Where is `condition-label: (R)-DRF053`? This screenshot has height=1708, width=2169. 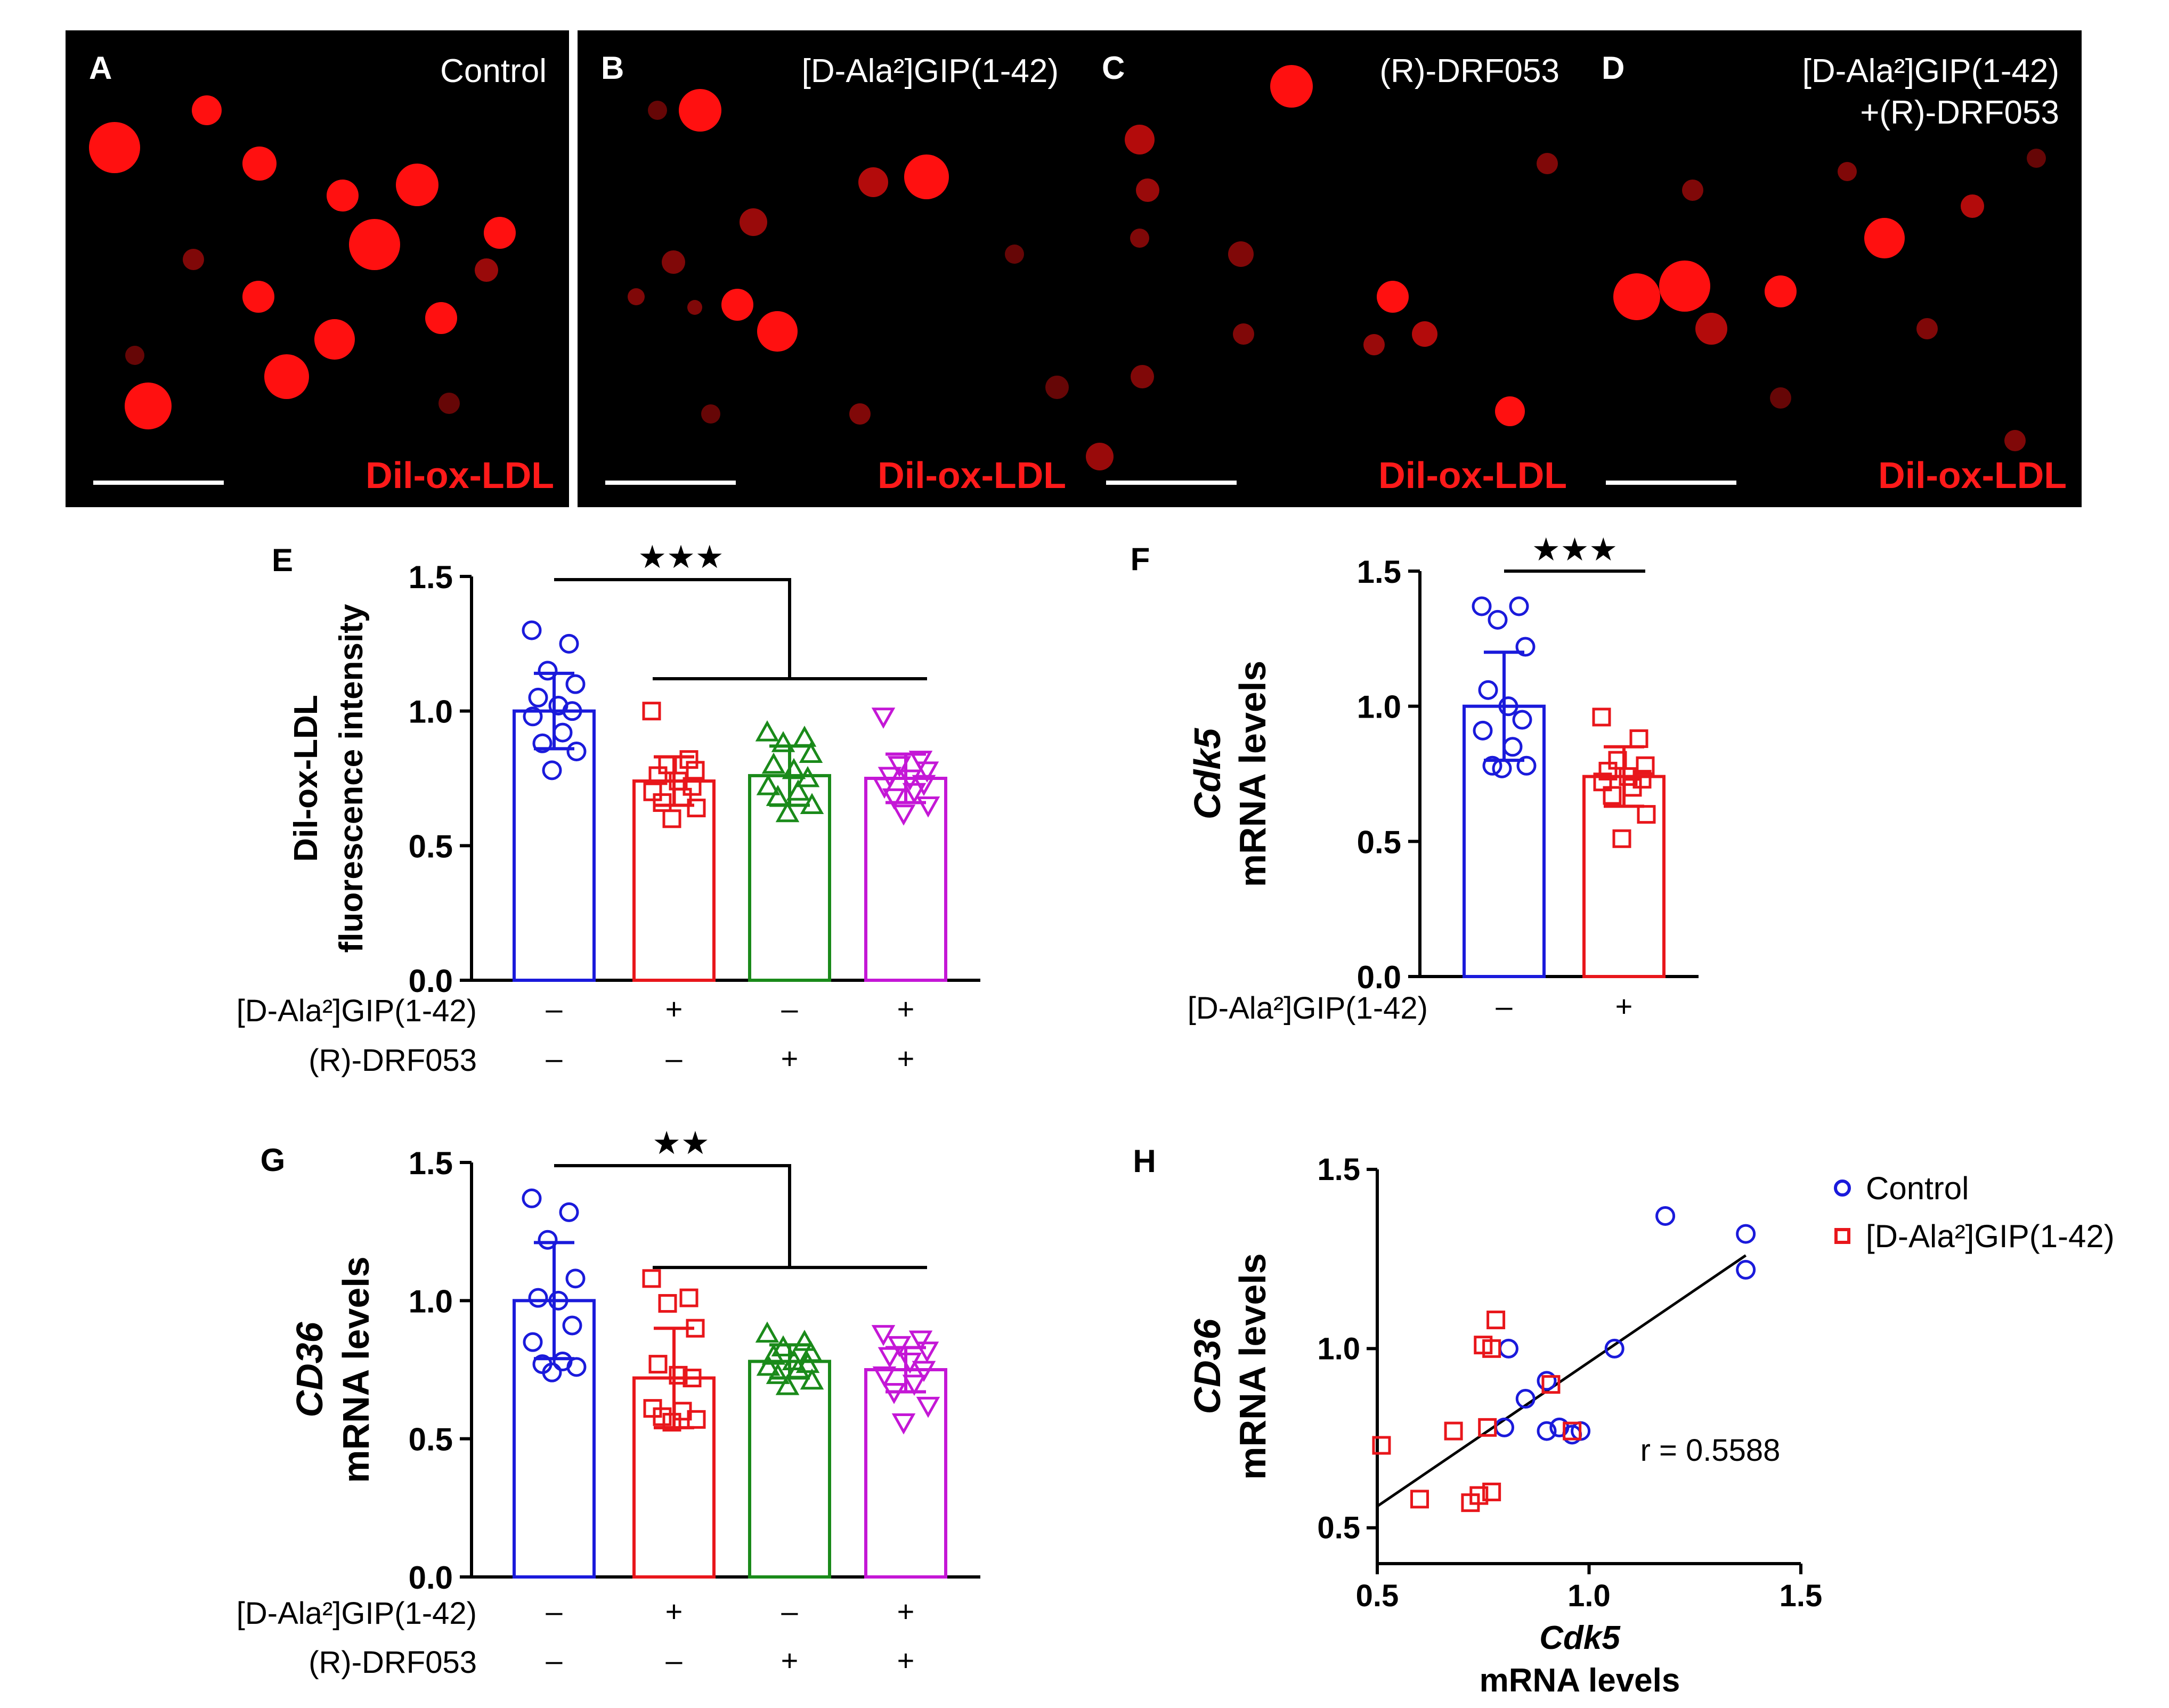 condition-label: (R)-DRF053 is located at coordinates (393, 1662).